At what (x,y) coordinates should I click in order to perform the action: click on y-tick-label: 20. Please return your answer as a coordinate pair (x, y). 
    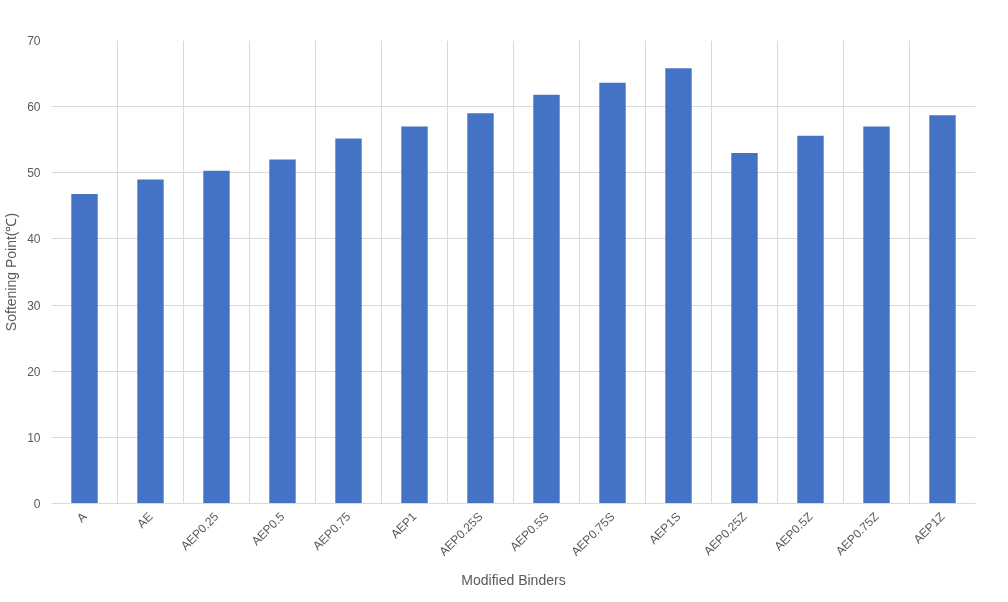
    Looking at the image, I should click on (34, 371).